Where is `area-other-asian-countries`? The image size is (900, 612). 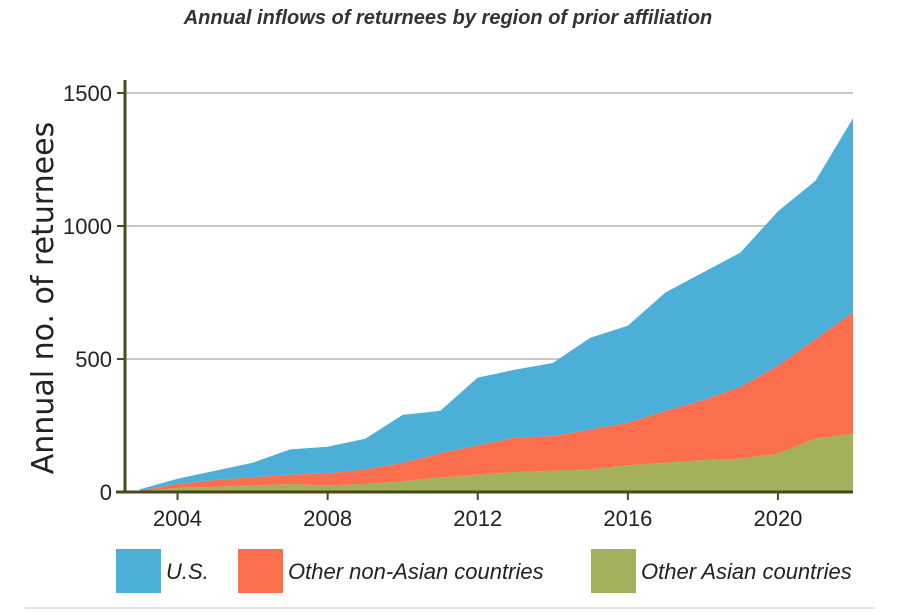
area-other-asian-countries is located at coordinates (496, 462).